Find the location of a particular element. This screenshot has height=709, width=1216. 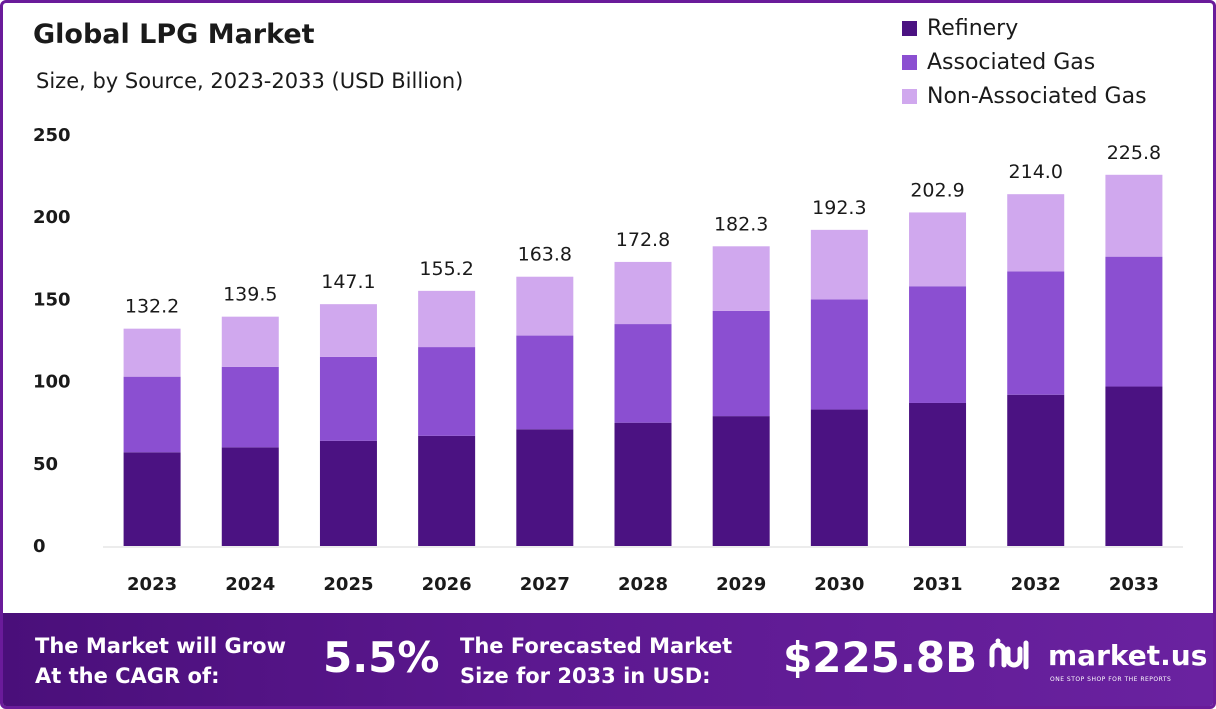

legend-item-non-associated-gas: Non-Associated Gas is located at coordinates (1024, 96).